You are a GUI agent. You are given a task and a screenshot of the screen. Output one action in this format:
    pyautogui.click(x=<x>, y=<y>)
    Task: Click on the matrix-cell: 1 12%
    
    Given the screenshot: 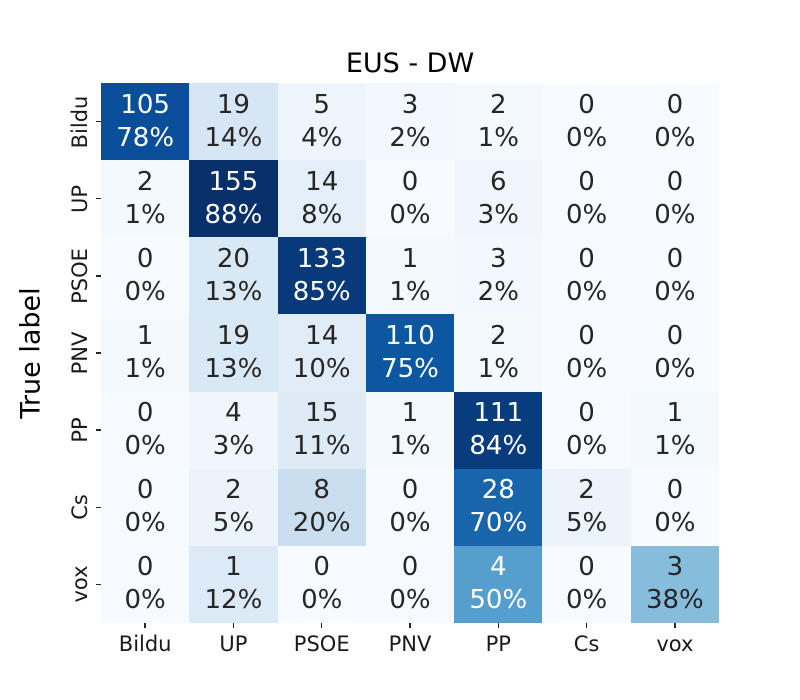 What is the action you would take?
    pyautogui.click(x=233, y=584)
    